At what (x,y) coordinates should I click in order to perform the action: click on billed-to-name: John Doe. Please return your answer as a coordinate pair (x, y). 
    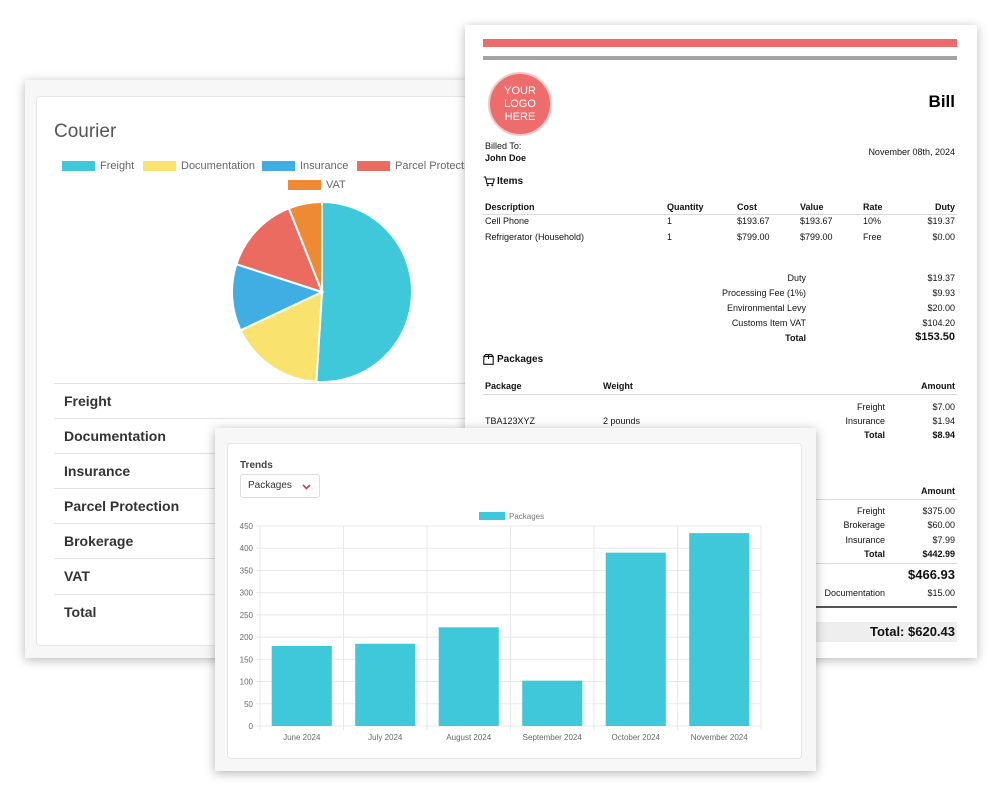
    Looking at the image, I should click on (506, 158).